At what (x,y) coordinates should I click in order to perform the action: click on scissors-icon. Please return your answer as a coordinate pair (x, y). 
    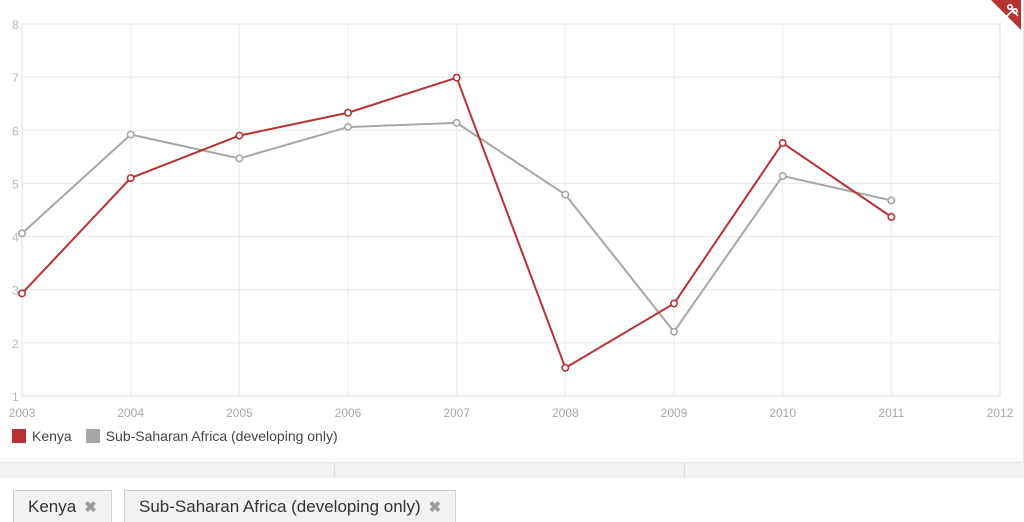
    Looking at the image, I should click on (1006, 15).